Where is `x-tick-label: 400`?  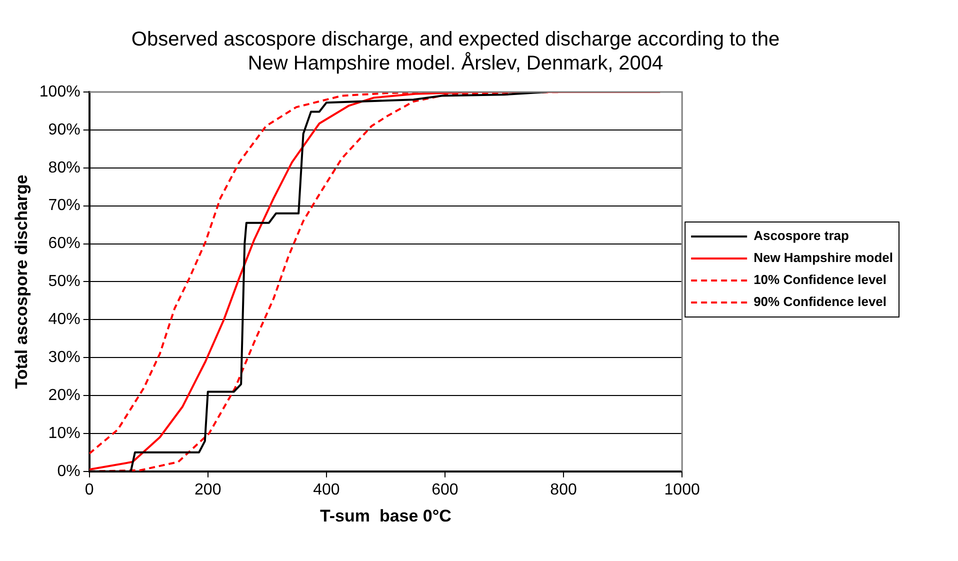 x-tick-label: 400 is located at coordinates (326, 489).